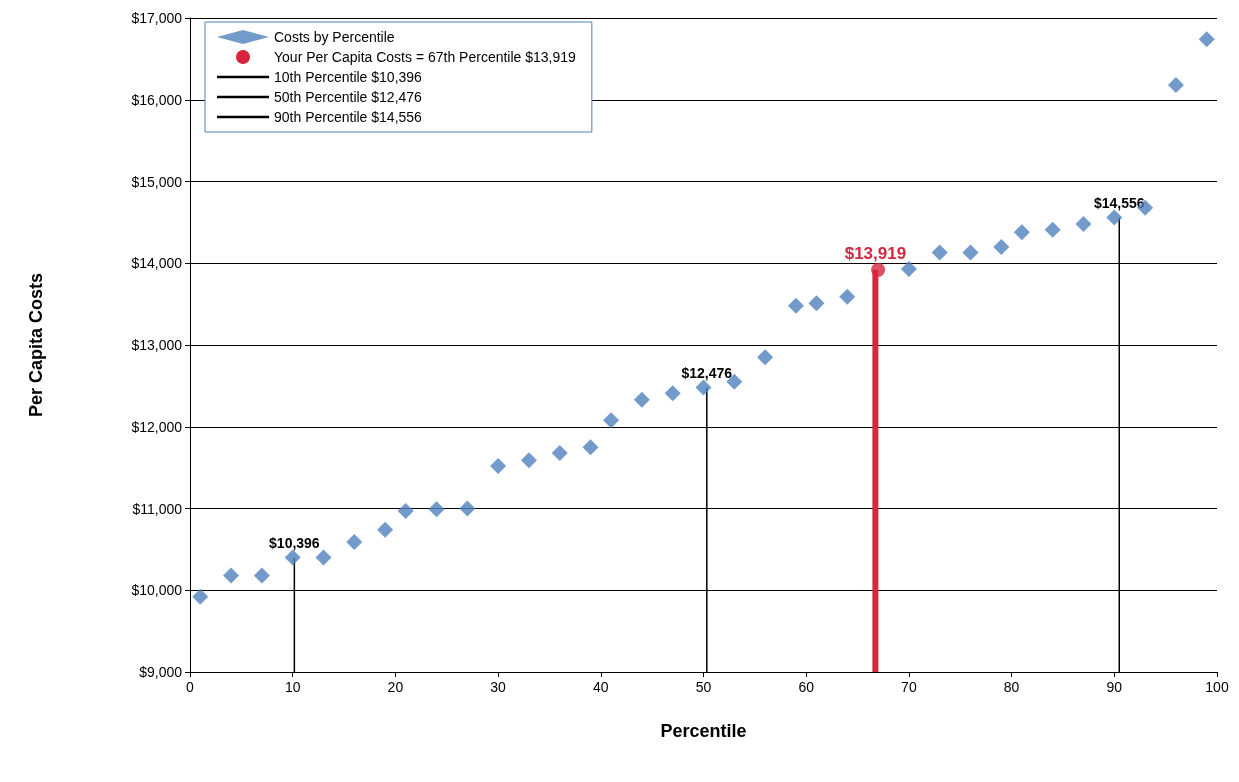 The image size is (1239, 782). Describe the element at coordinates (1011, 687) in the screenshot. I see `x-tick-label: 80` at that location.